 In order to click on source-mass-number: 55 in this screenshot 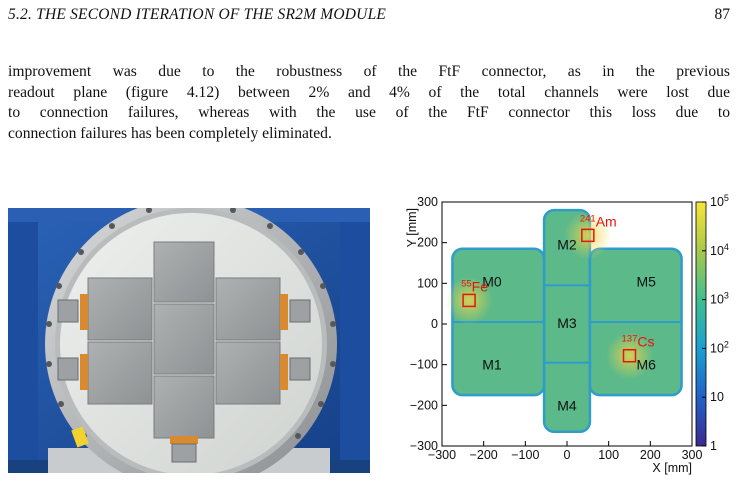, I will do `click(466, 283)`.